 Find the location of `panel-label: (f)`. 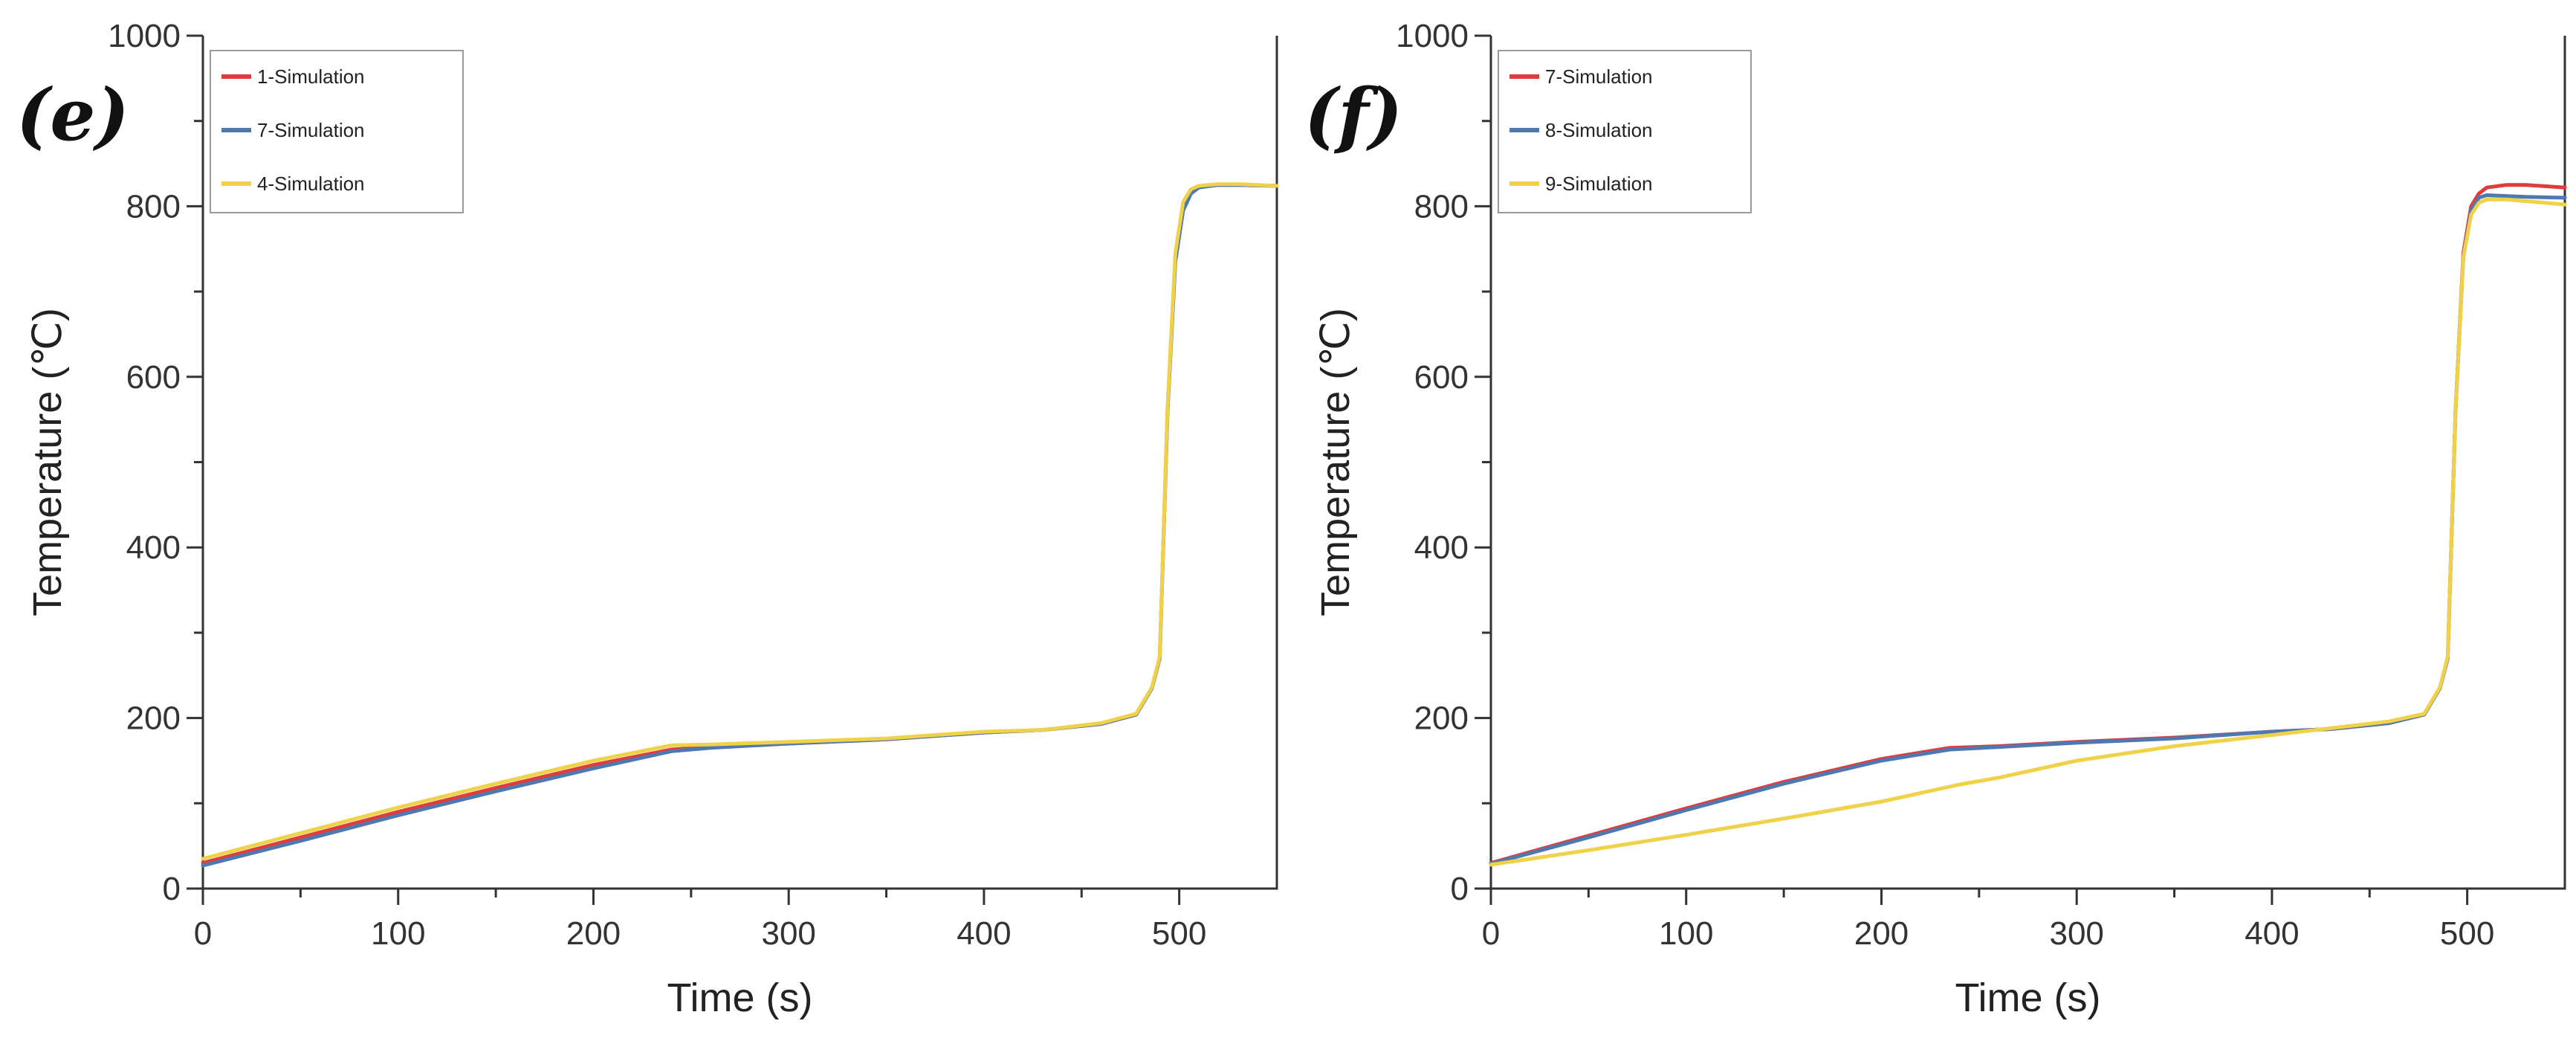

panel-label: (f) is located at coordinates (1353, 115).